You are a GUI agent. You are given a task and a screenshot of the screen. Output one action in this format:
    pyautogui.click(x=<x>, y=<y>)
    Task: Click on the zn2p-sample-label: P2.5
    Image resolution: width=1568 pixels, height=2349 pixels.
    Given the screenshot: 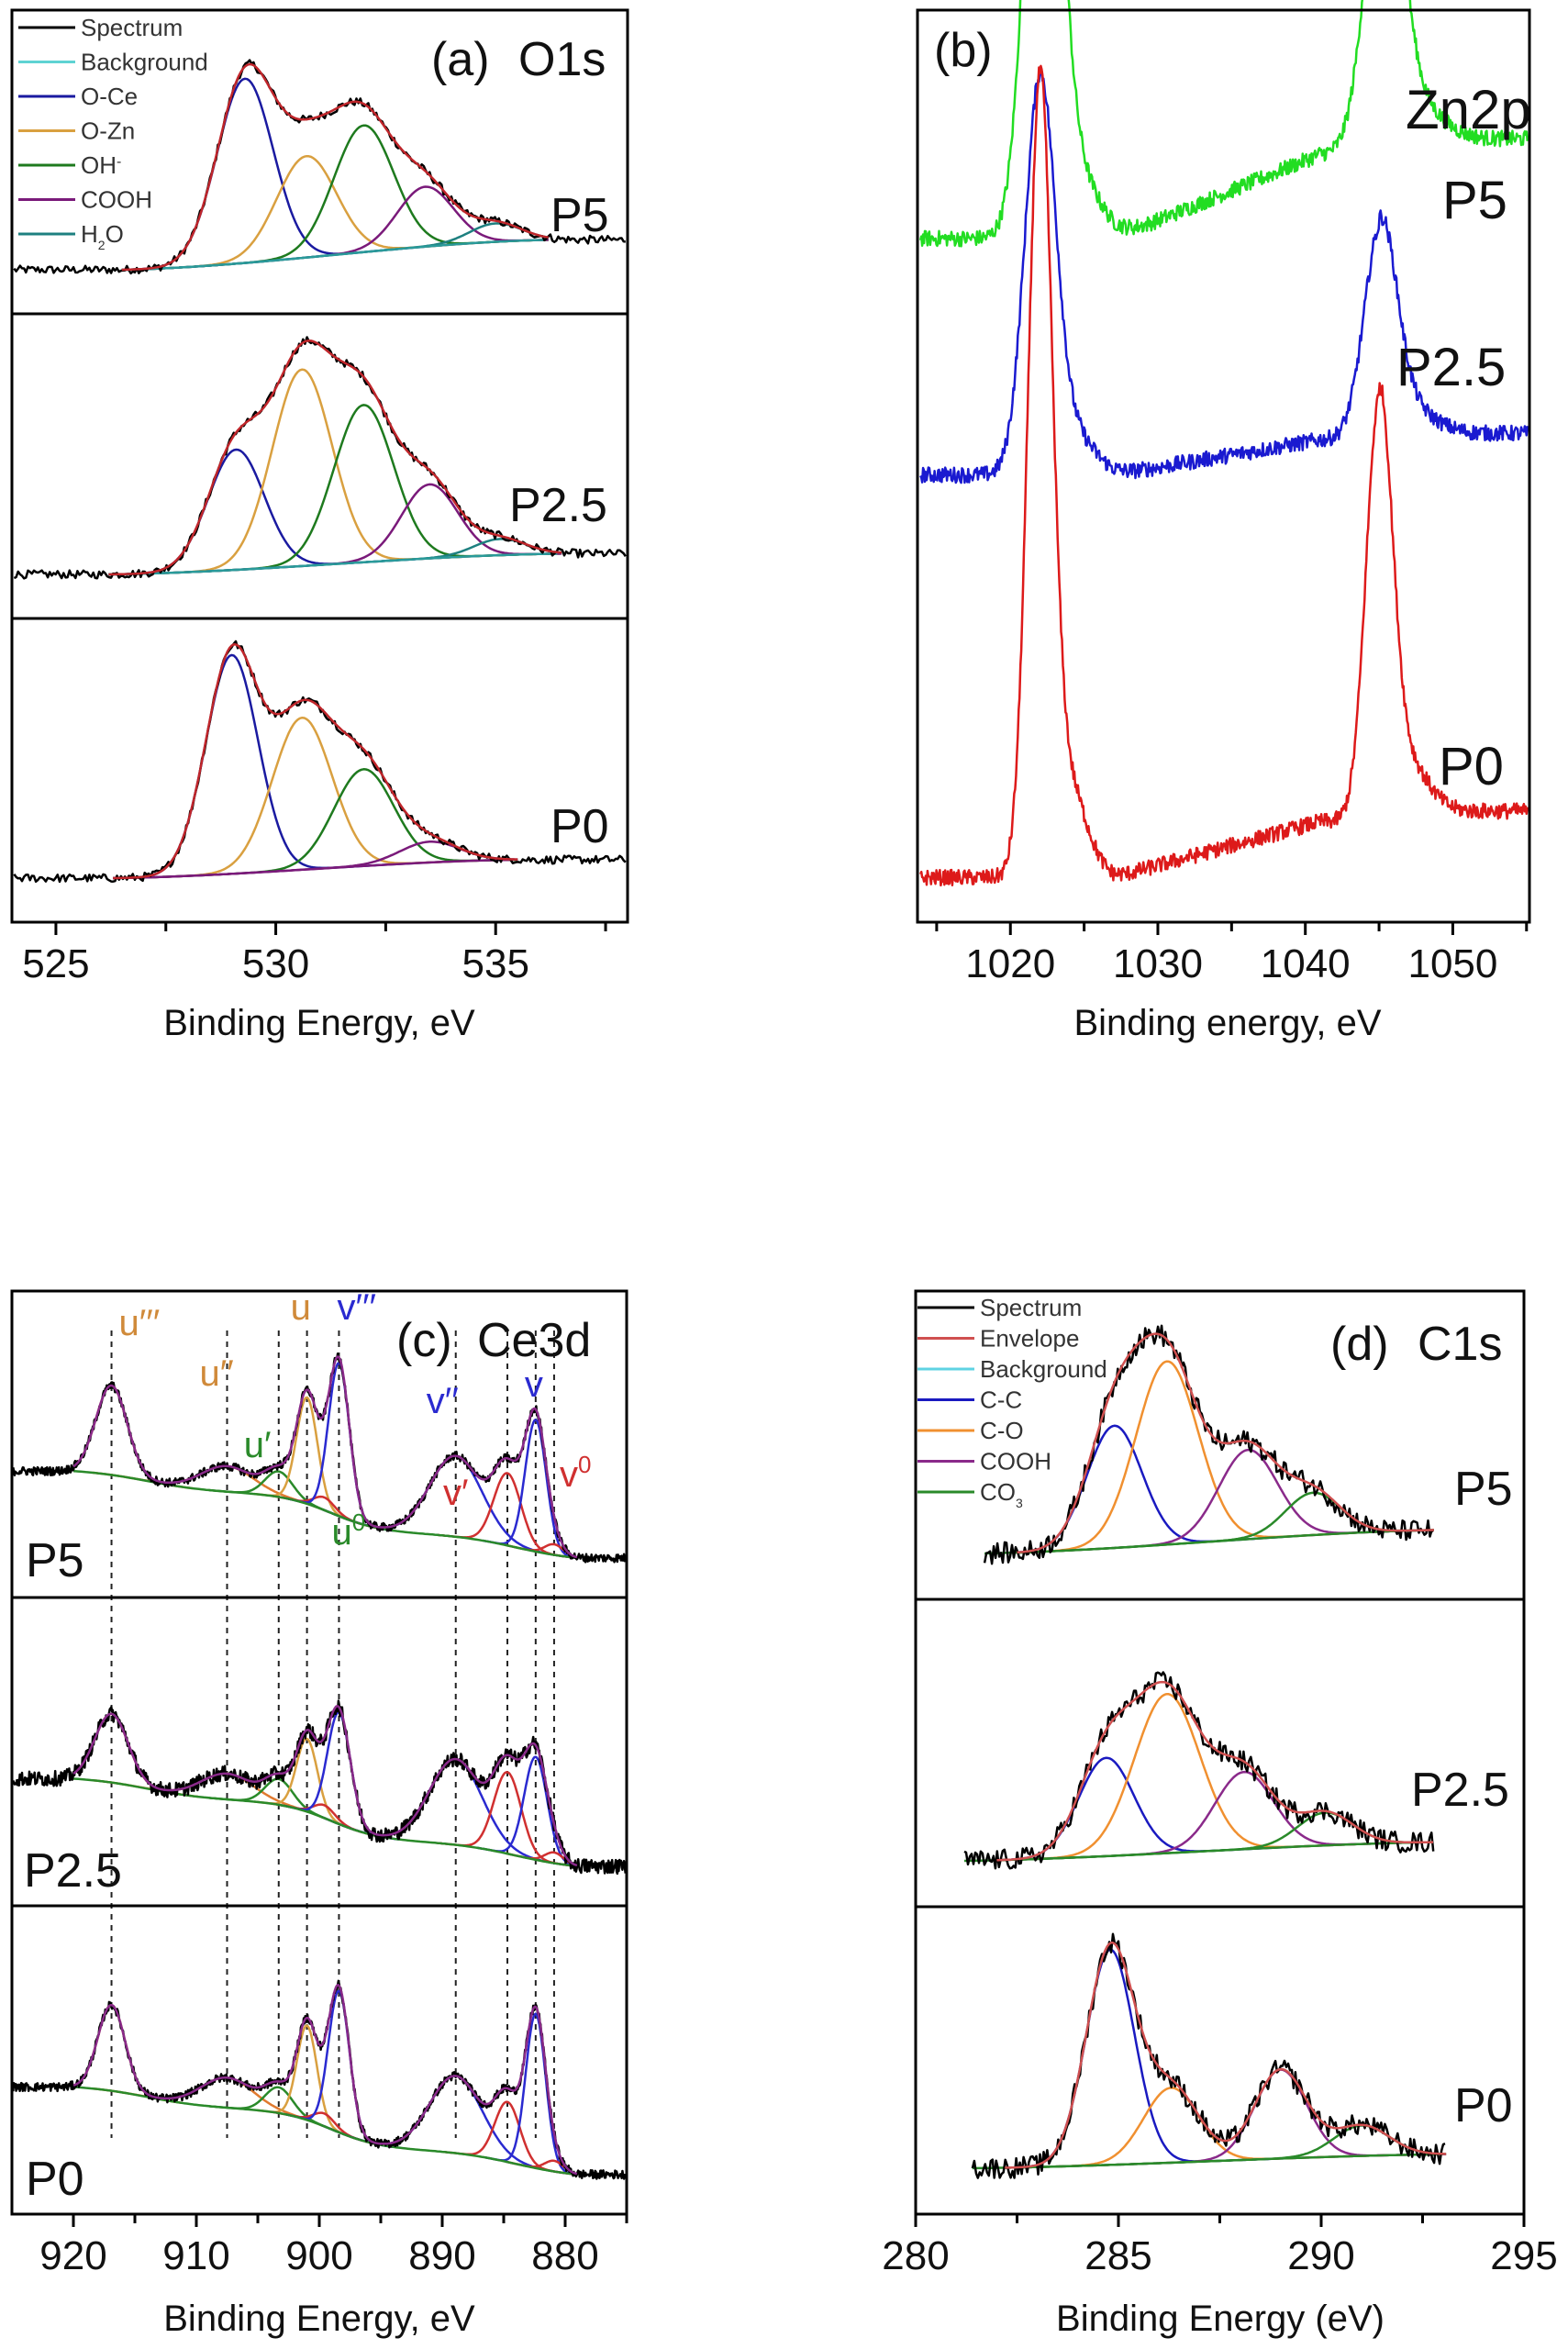 What is the action you would take?
    pyautogui.click(x=1451, y=367)
    